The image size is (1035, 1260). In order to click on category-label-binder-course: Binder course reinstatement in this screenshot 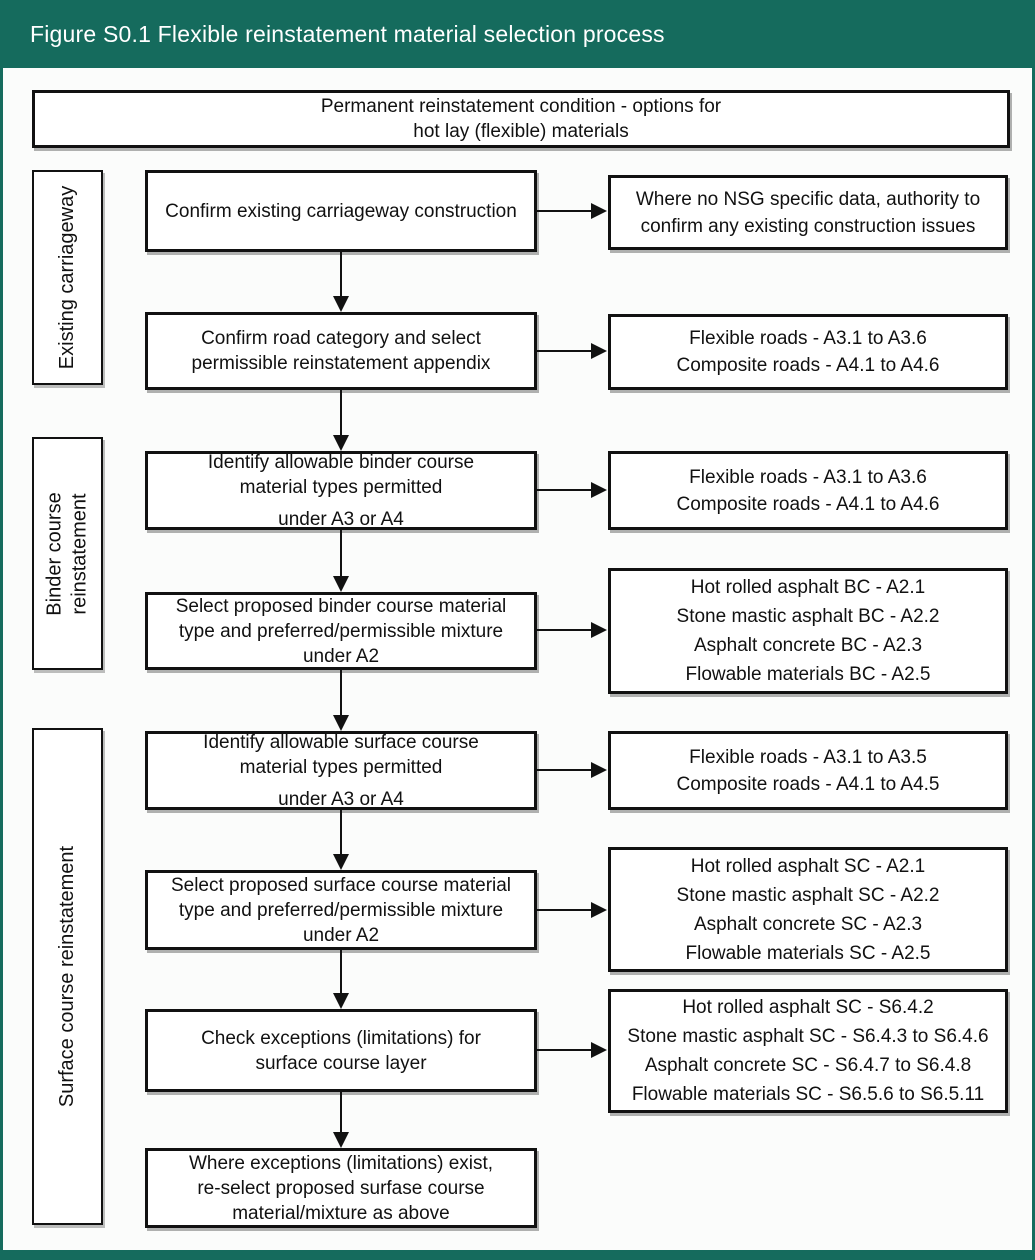, I will do `click(67, 553)`.